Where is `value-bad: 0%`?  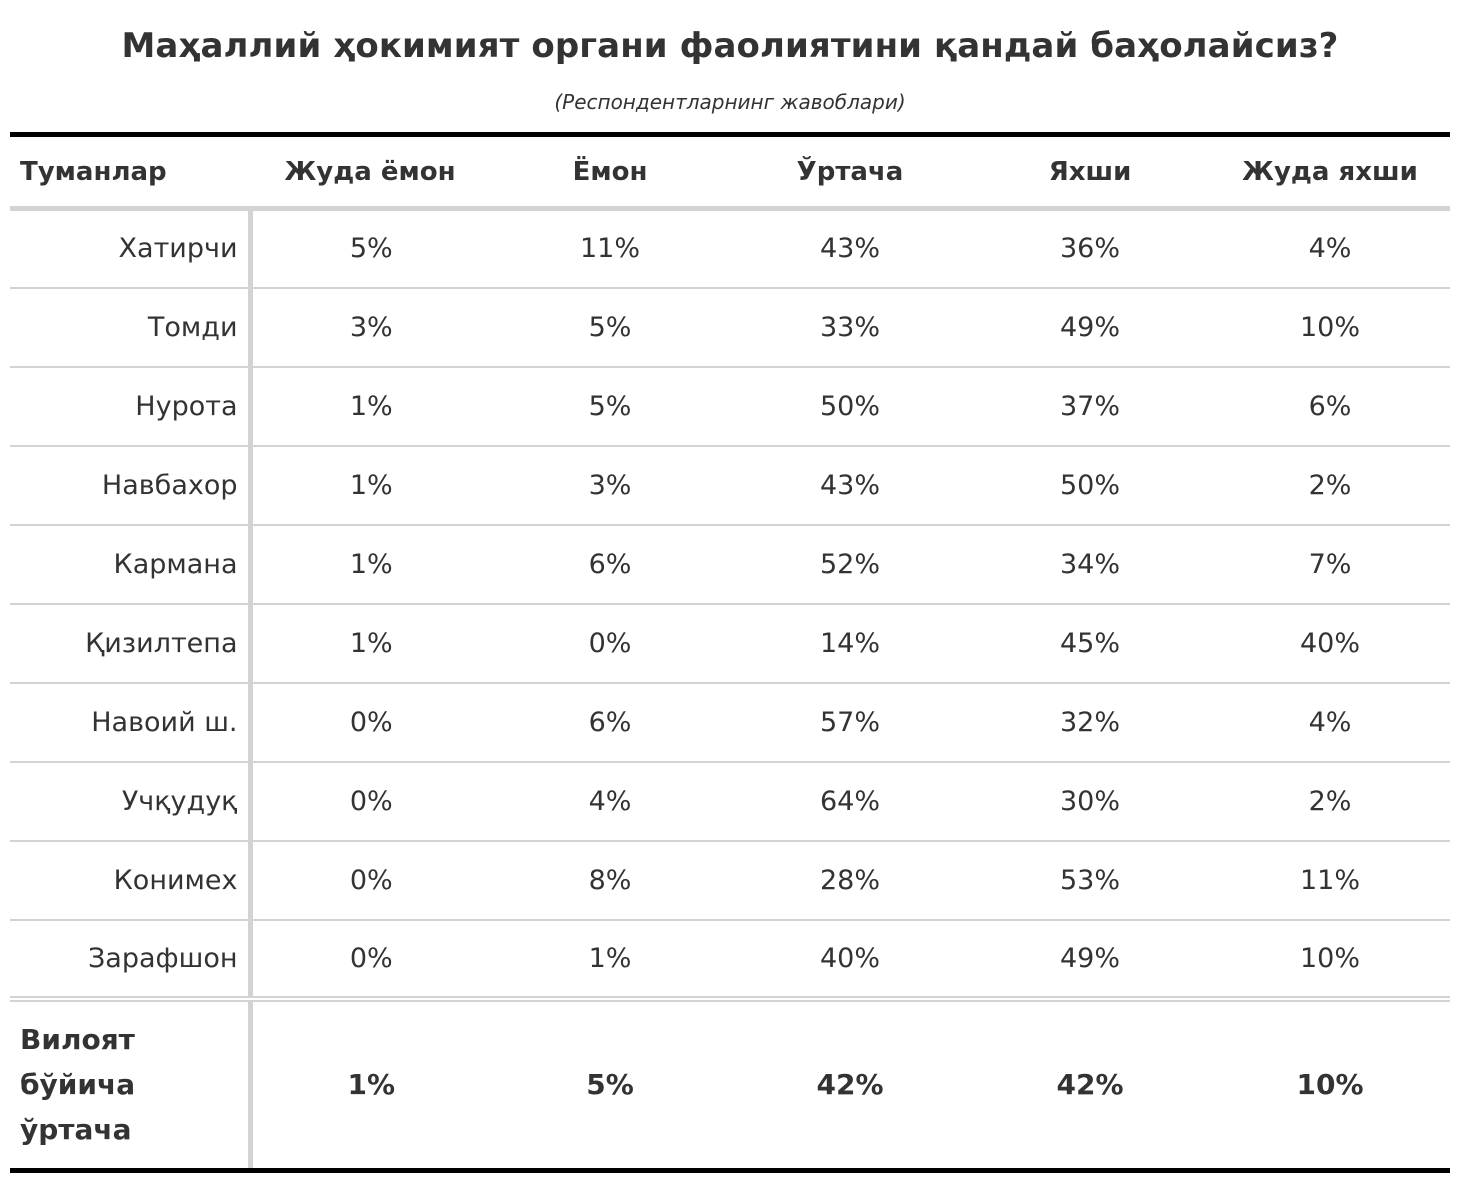
value-bad: 0% is located at coordinates (610, 643).